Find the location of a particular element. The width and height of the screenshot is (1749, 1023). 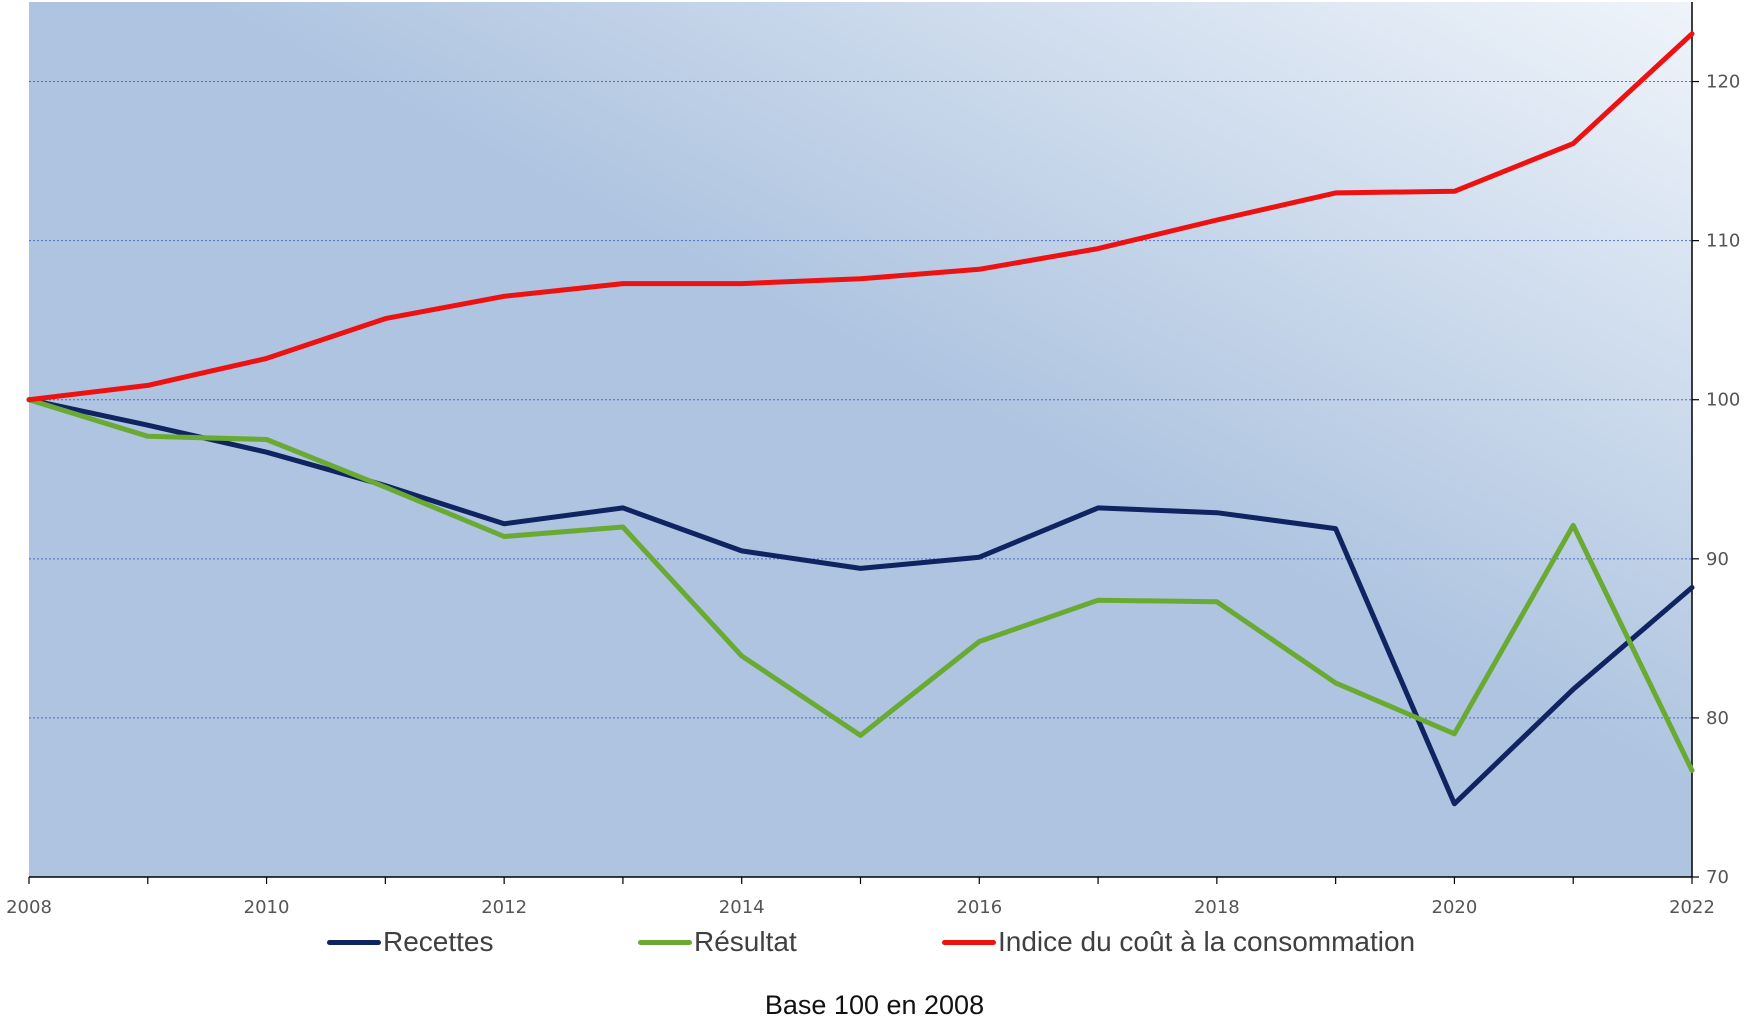

legend-item-recettes: Recettes is located at coordinates (410, 942).